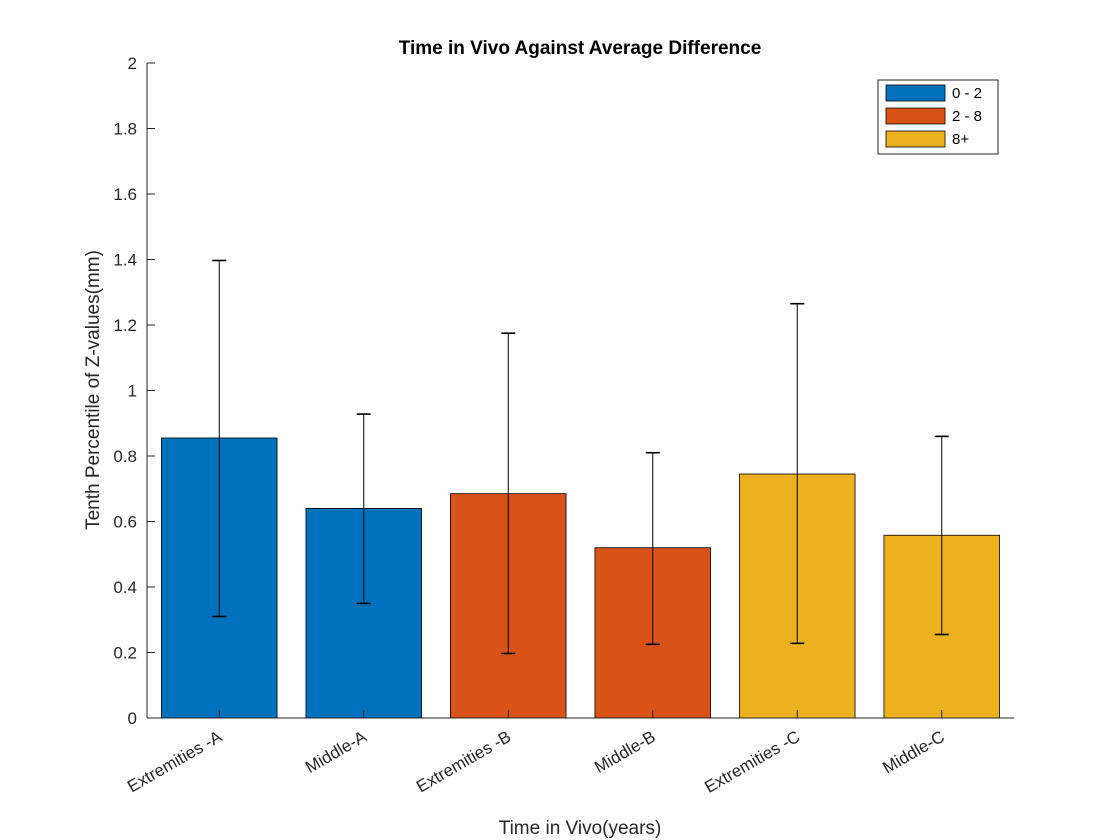  Describe the element at coordinates (125, 587) in the screenshot. I see `y-tick-label: 0.4` at that location.